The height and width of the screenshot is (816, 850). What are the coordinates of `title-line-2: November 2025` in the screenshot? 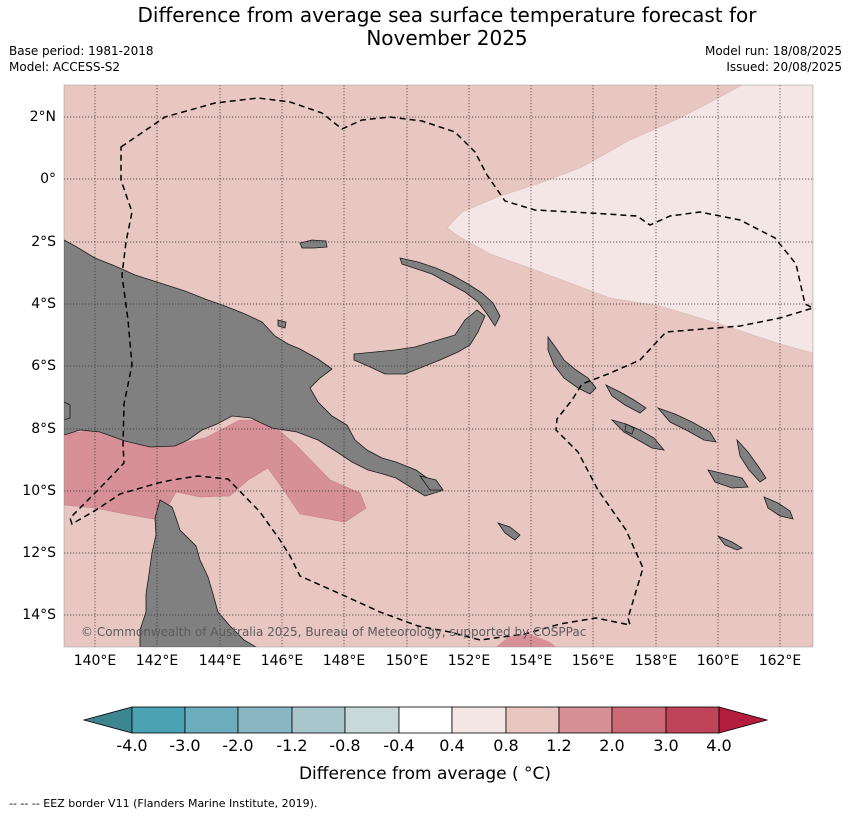 It's located at (447, 38).